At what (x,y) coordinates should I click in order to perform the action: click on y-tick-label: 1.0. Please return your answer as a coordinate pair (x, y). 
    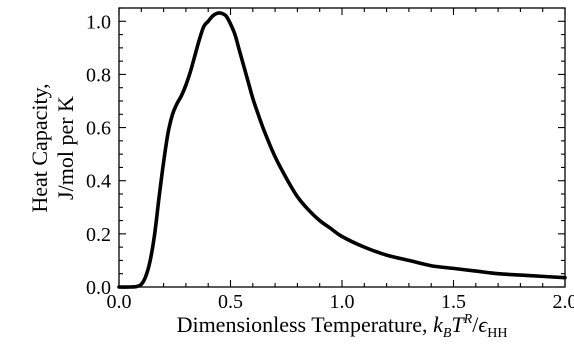
    Looking at the image, I should click on (98, 22).